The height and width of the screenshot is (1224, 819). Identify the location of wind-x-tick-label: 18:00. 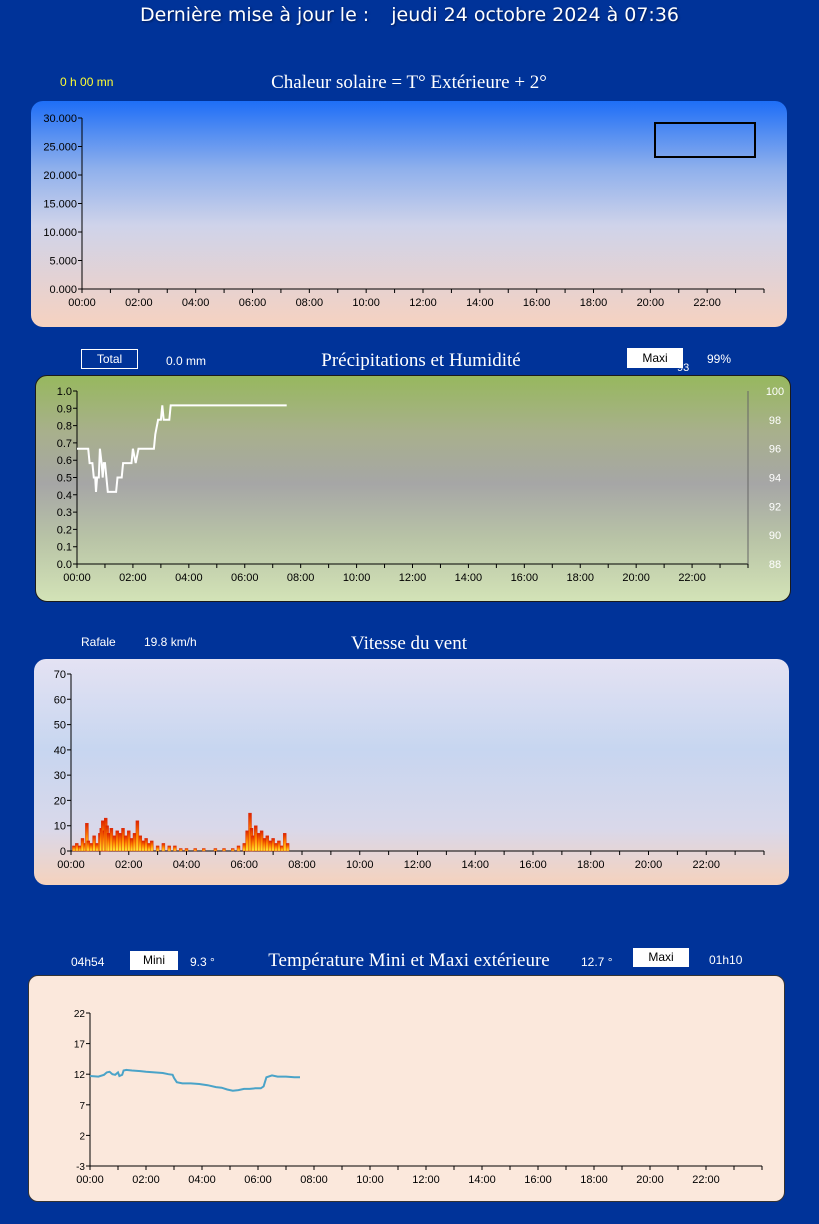
(591, 865).